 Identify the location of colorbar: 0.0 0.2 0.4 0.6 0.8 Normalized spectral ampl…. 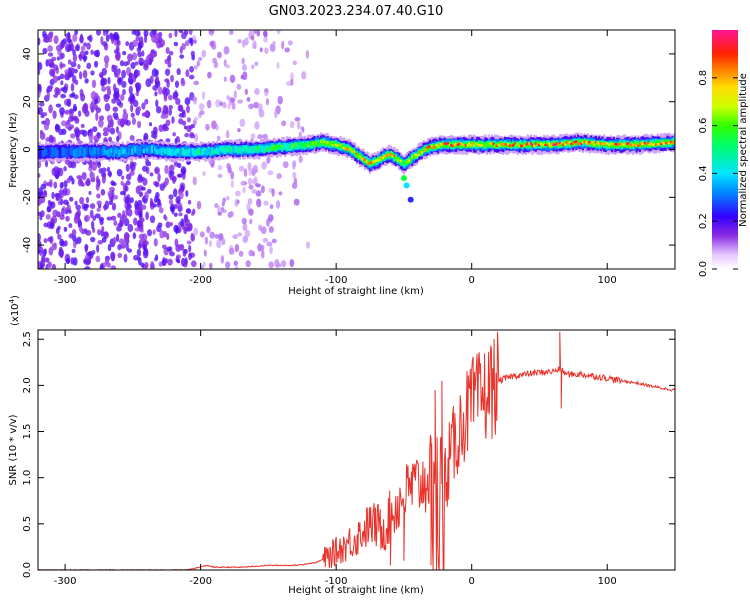
(723, 153).